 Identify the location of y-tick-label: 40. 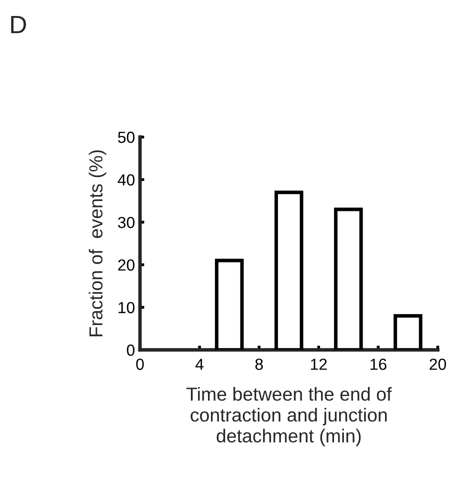
(126, 180).